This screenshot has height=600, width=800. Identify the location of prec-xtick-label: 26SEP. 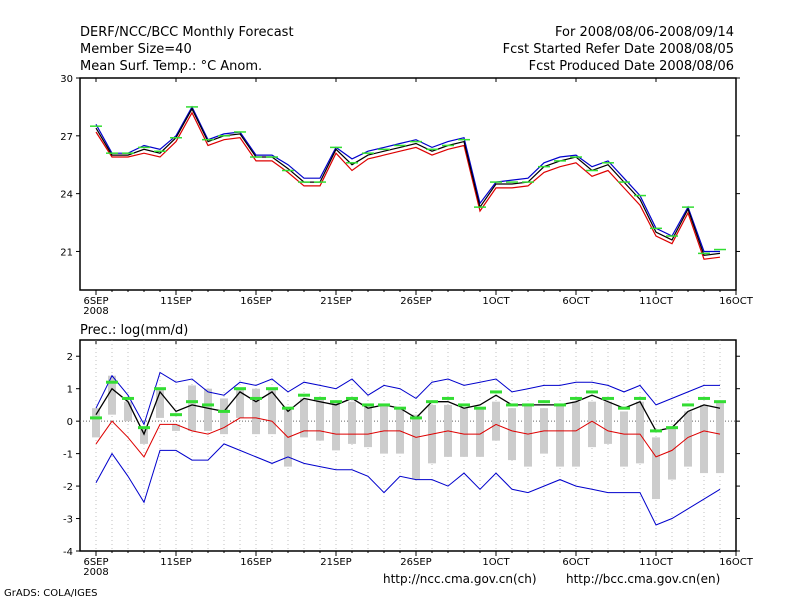
(415, 562).